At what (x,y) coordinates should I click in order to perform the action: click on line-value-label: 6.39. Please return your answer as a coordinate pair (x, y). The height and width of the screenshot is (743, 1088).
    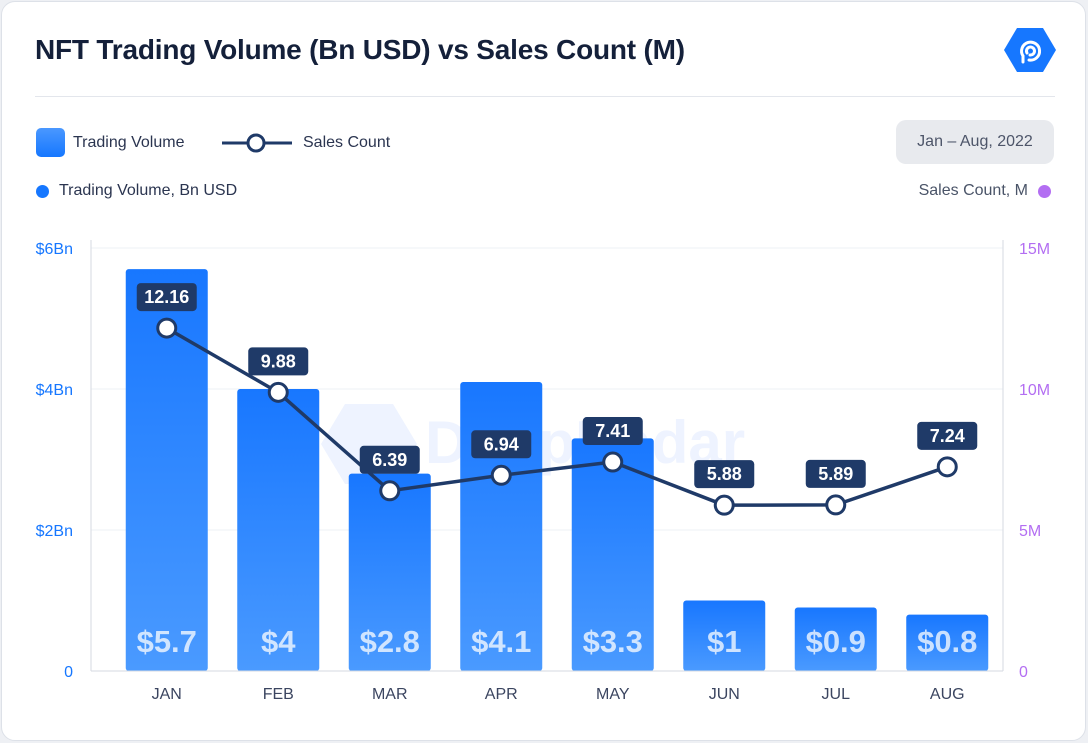
    Looking at the image, I should click on (389, 460).